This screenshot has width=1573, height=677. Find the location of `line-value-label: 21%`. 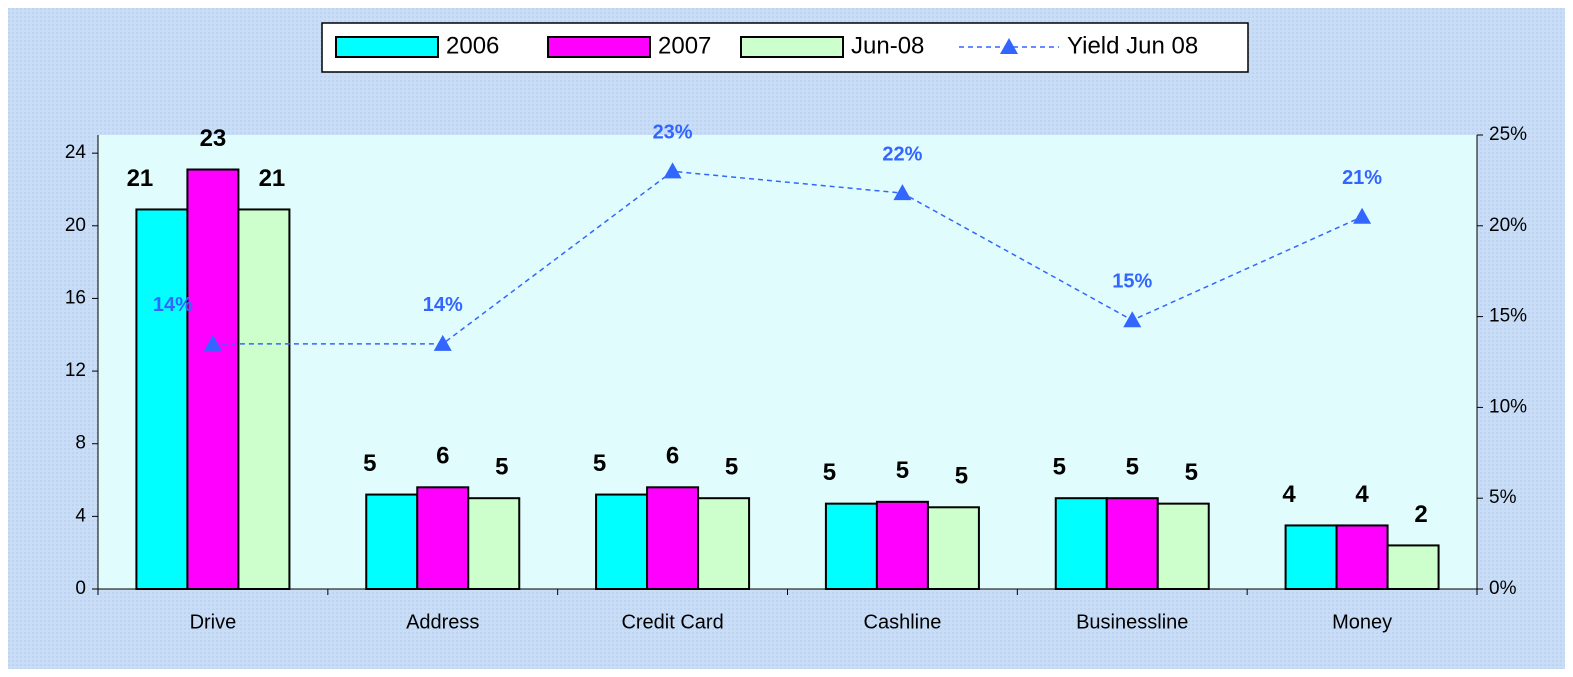

line-value-label: 21% is located at coordinates (1362, 178).